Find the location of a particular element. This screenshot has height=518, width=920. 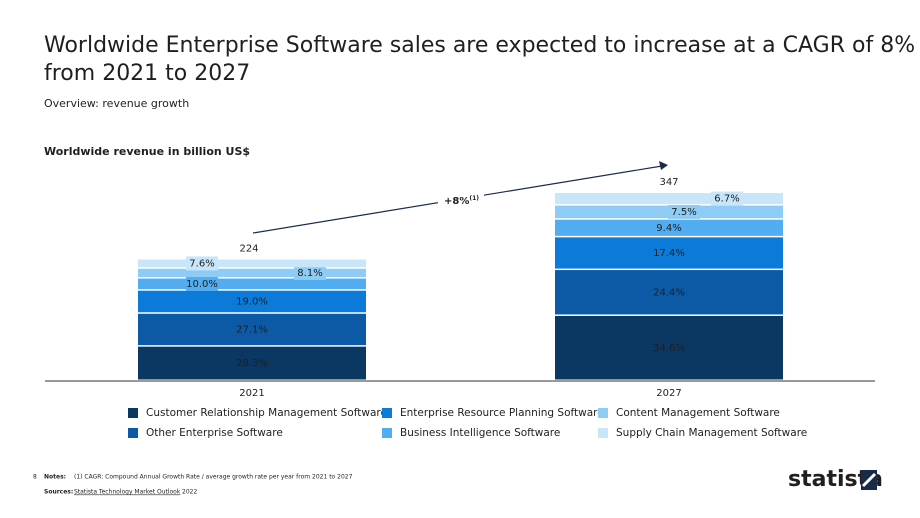

data-label: 8.1% is located at coordinates (309, 273).